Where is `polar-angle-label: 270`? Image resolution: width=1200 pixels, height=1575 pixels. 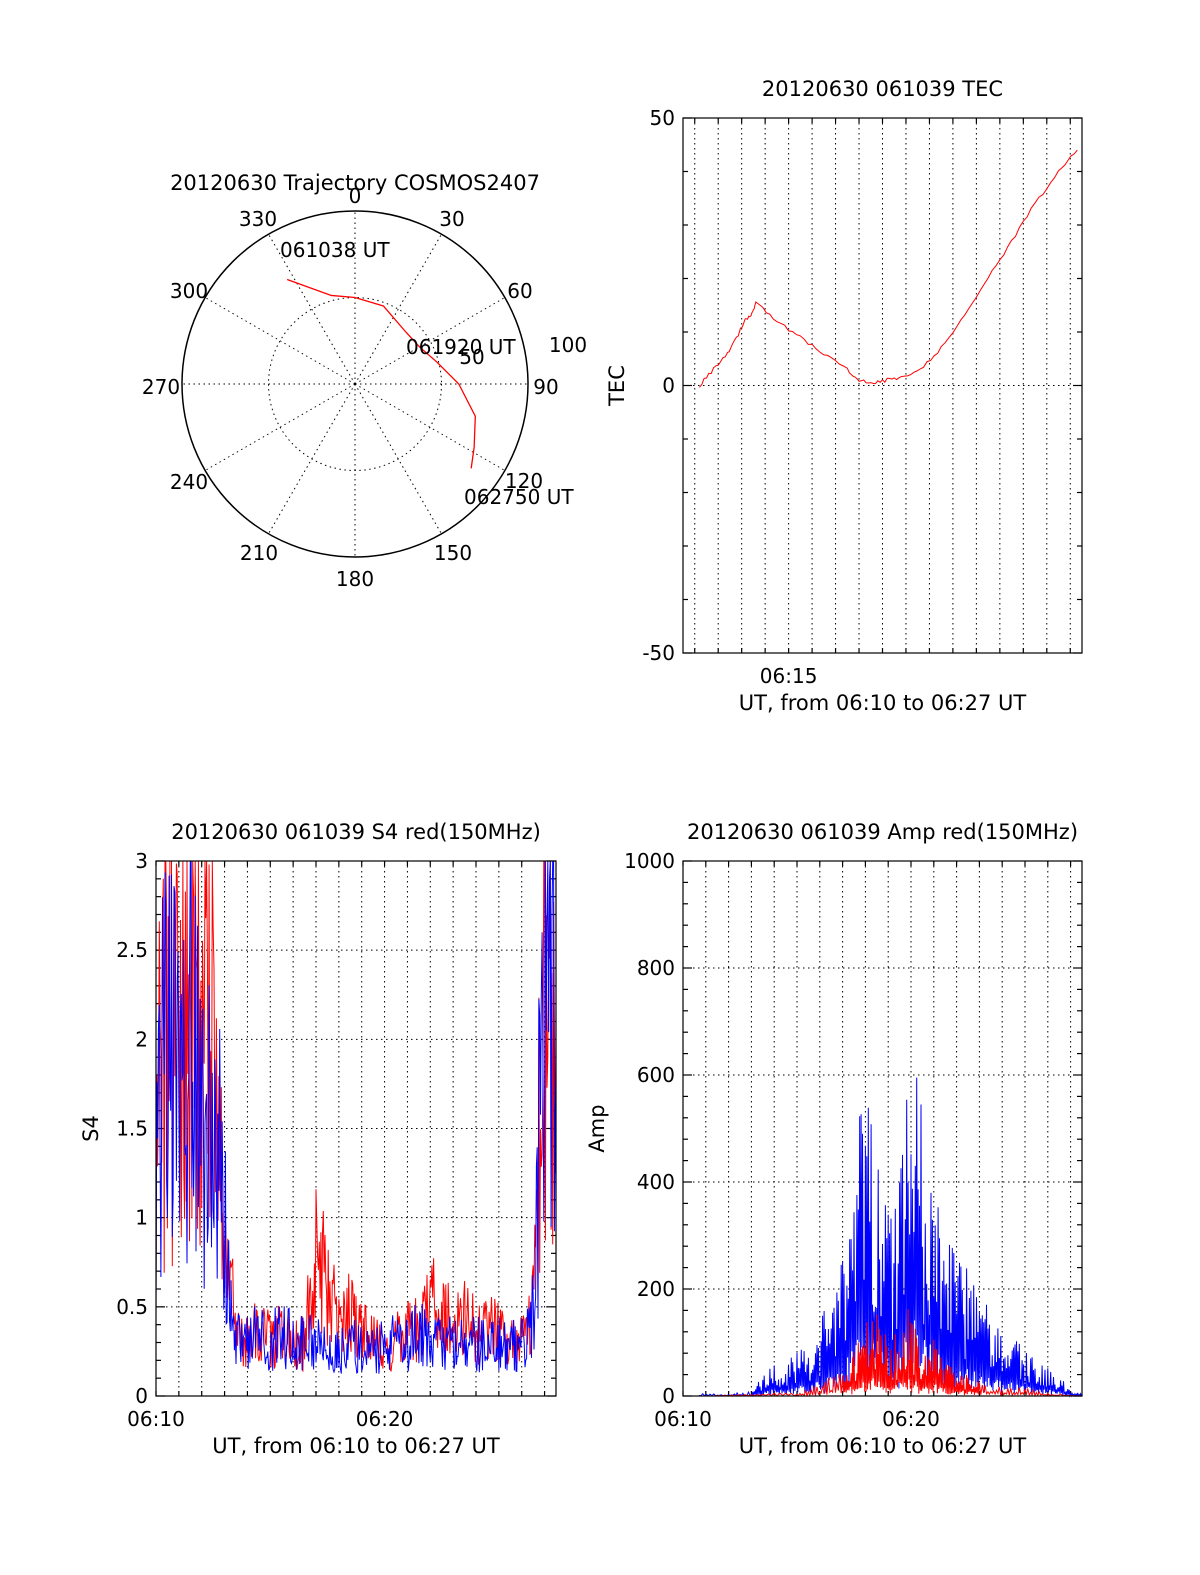 polar-angle-label: 270 is located at coordinates (161, 387).